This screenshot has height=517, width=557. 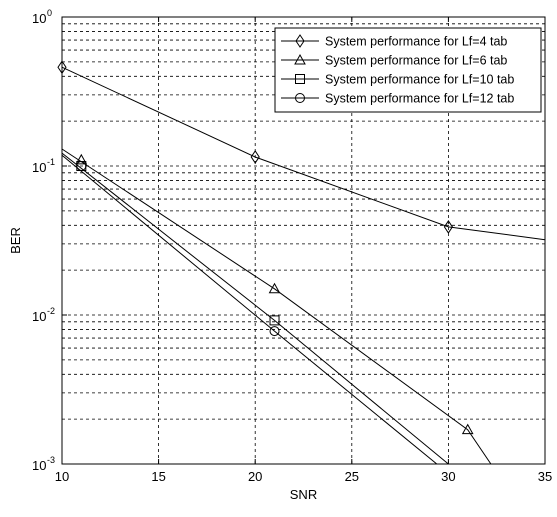 I want to click on x-tick-label: 15, so click(x=158, y=476).